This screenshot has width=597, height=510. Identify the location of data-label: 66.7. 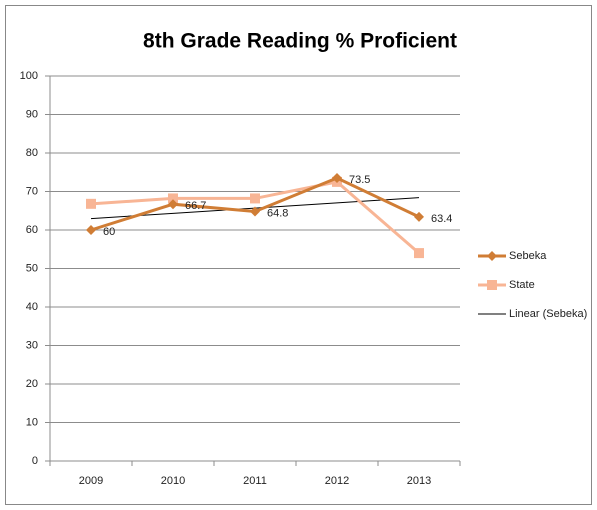
(195, 206).